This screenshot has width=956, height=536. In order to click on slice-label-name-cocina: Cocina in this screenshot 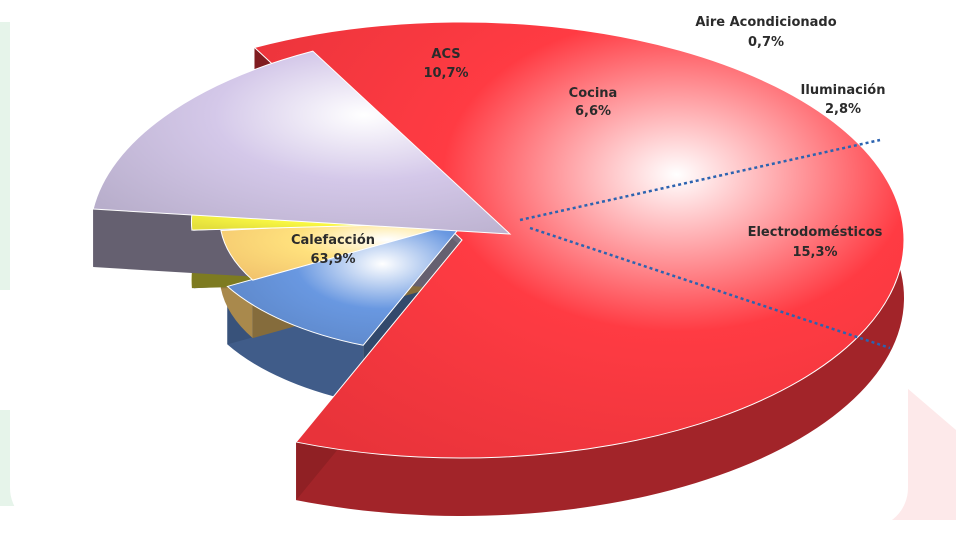, I will do `click(593, 93)`.